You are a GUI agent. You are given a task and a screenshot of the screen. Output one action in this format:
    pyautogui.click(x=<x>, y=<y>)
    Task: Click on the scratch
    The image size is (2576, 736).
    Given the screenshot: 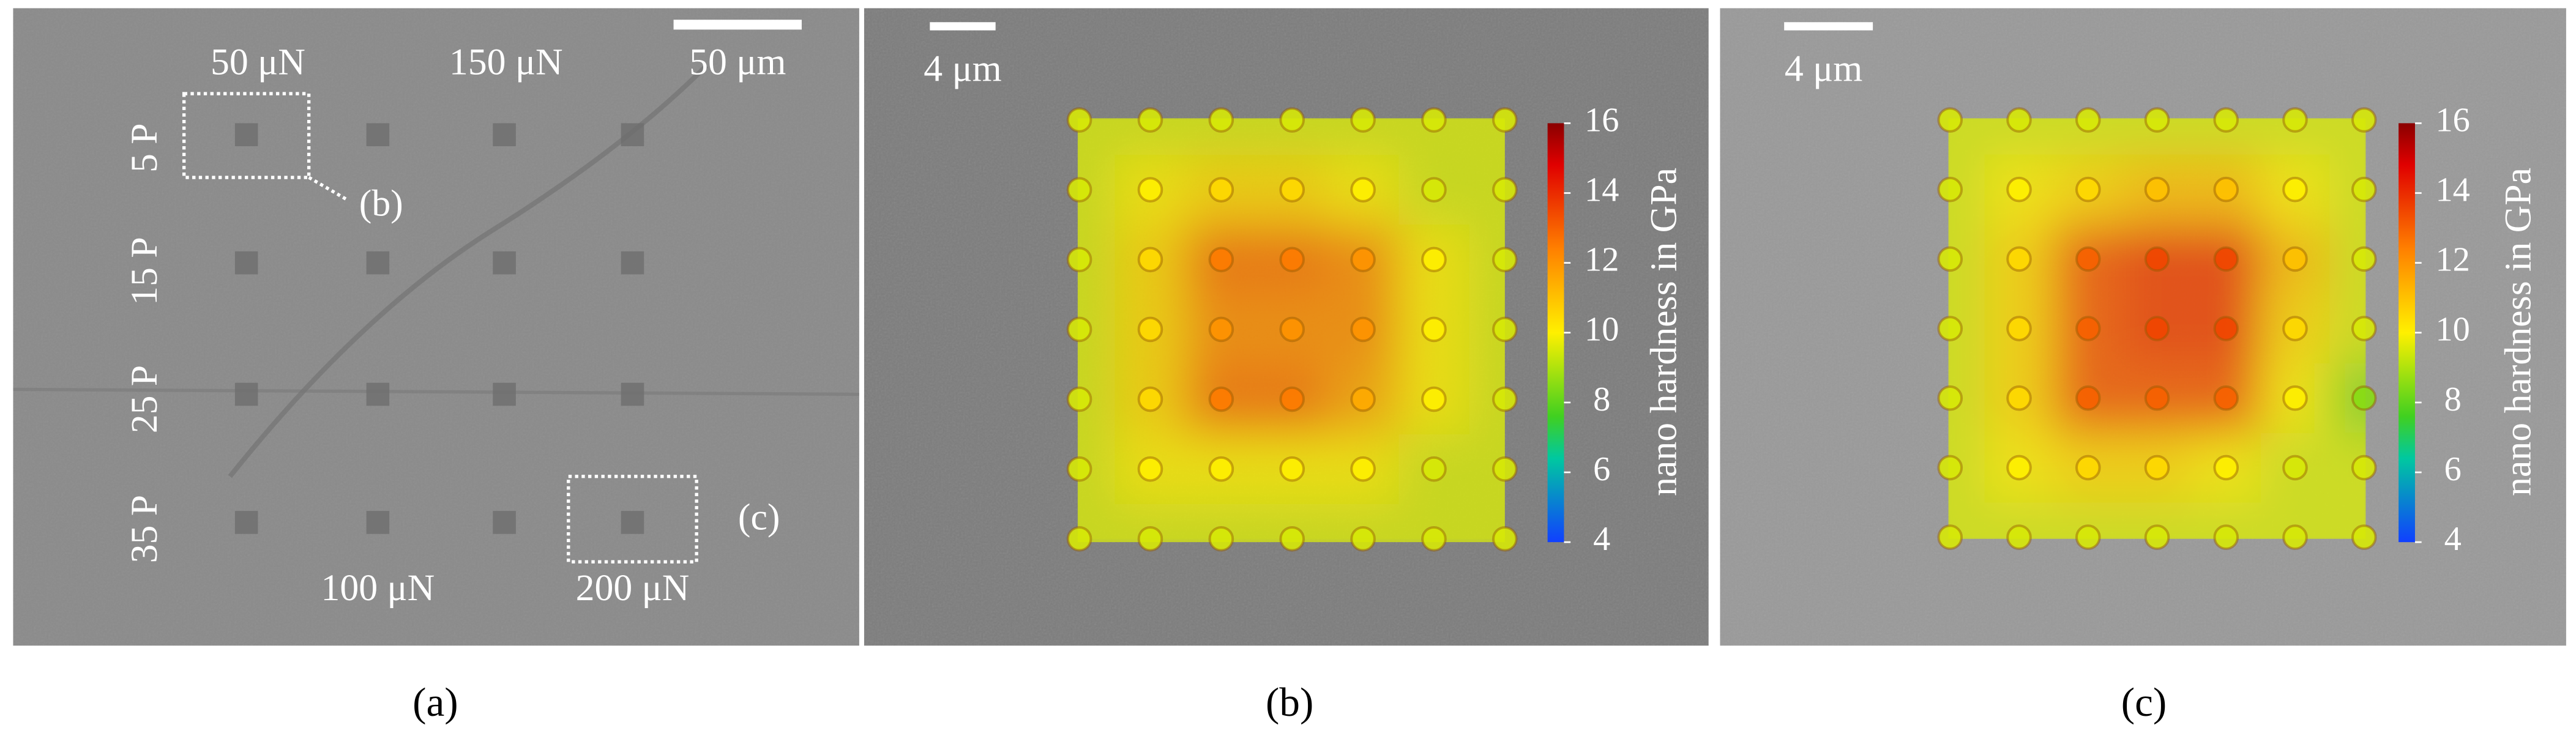 What is the action you would take?
    pyautogui.click(x=468, y=271)
    